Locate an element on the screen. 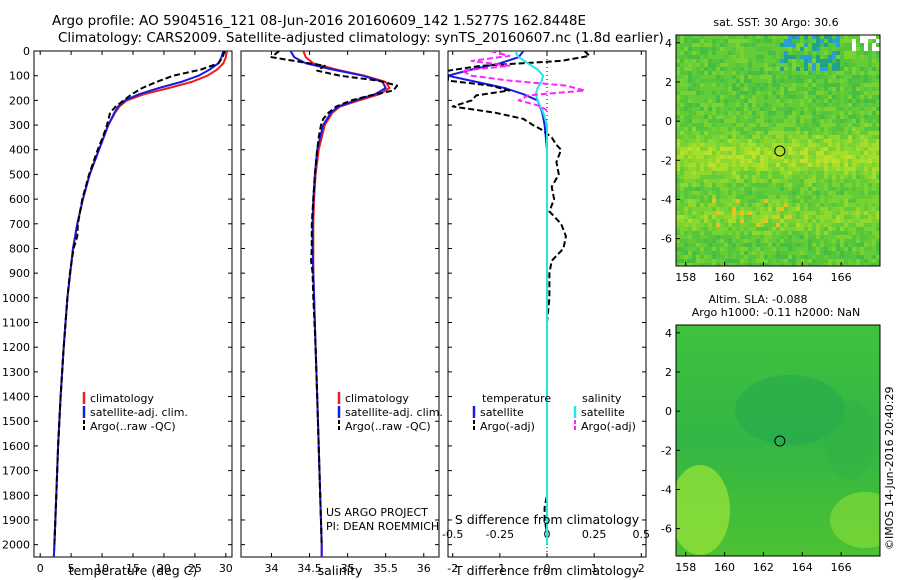 Image resolution: width=900 pixels, height=580 pixels. depth-tick-label: 0 is located at coordinates (26, 51).